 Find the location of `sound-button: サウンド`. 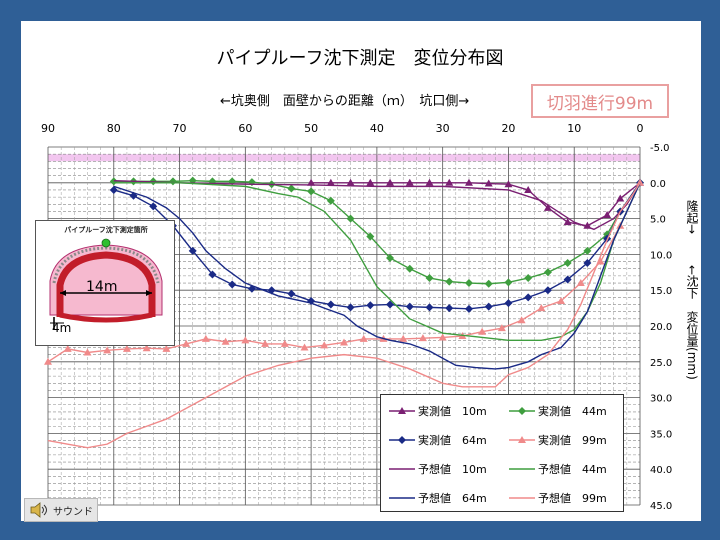

sound-button: サウンド is located at coordinates (61, 510).